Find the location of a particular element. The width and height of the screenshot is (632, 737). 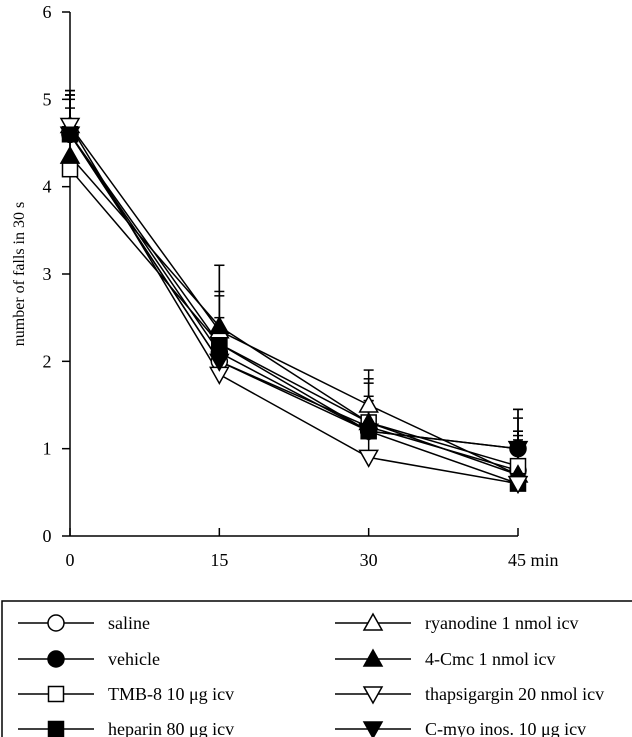

legend-label: vehicle is located at coordinates (134, 659).